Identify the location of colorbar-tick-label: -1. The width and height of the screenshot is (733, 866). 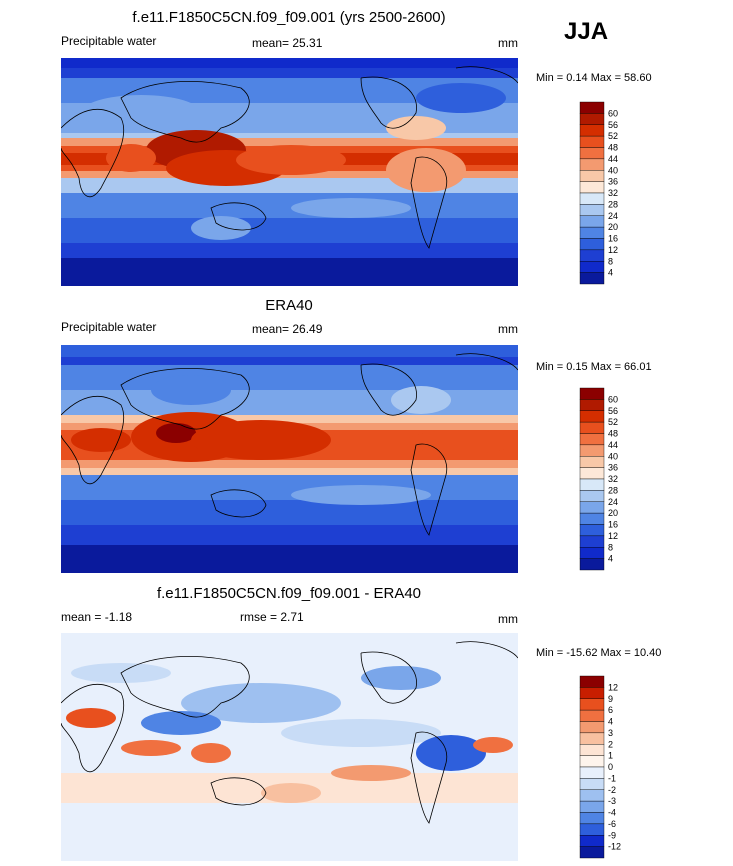
(612, 778).